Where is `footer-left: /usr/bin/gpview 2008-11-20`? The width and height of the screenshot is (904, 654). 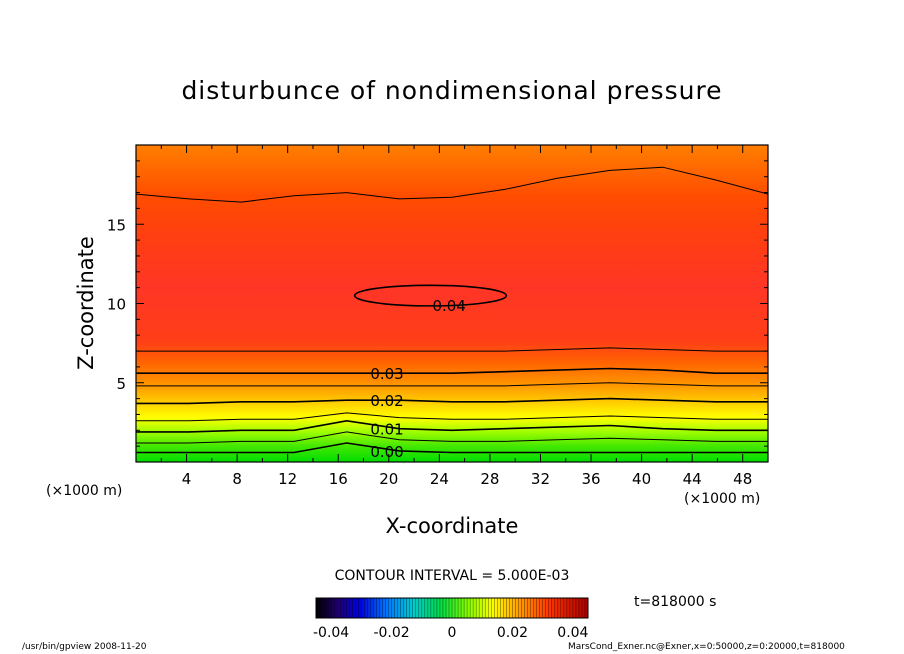
footer-left: /usr/bin/gpview 2008-11-20 is located at coordinates (84, 647).